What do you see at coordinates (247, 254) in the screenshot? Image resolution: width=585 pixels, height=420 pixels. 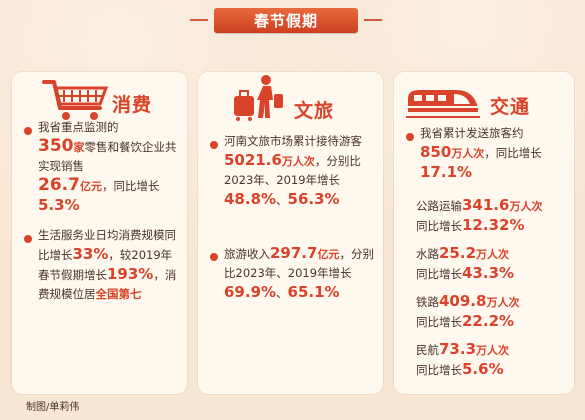 I see `text: 旅游收入` at bounding box center [247, 254].